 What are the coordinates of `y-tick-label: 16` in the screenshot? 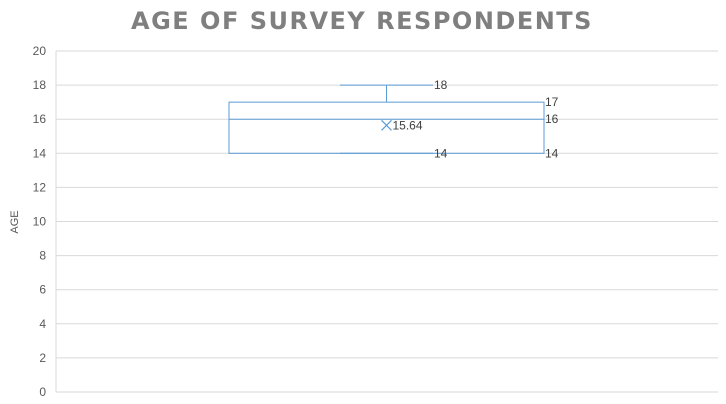 It's located at (40, 119).